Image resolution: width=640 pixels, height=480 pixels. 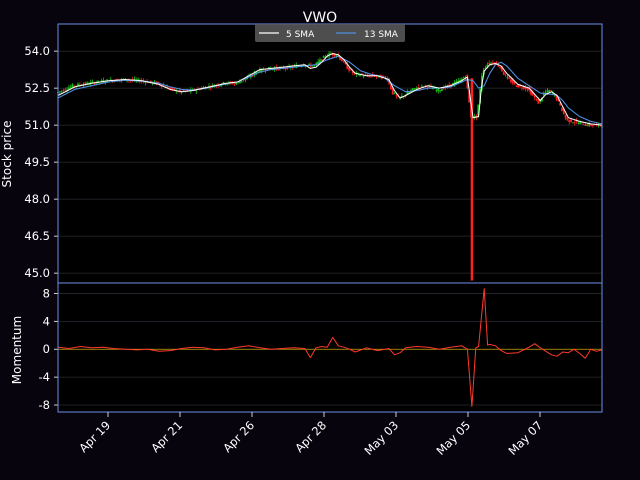 What do you see at coordinates (320, 18) in the screenshot?
I see `chart-title: VWO` at bounding box center [320, 18].